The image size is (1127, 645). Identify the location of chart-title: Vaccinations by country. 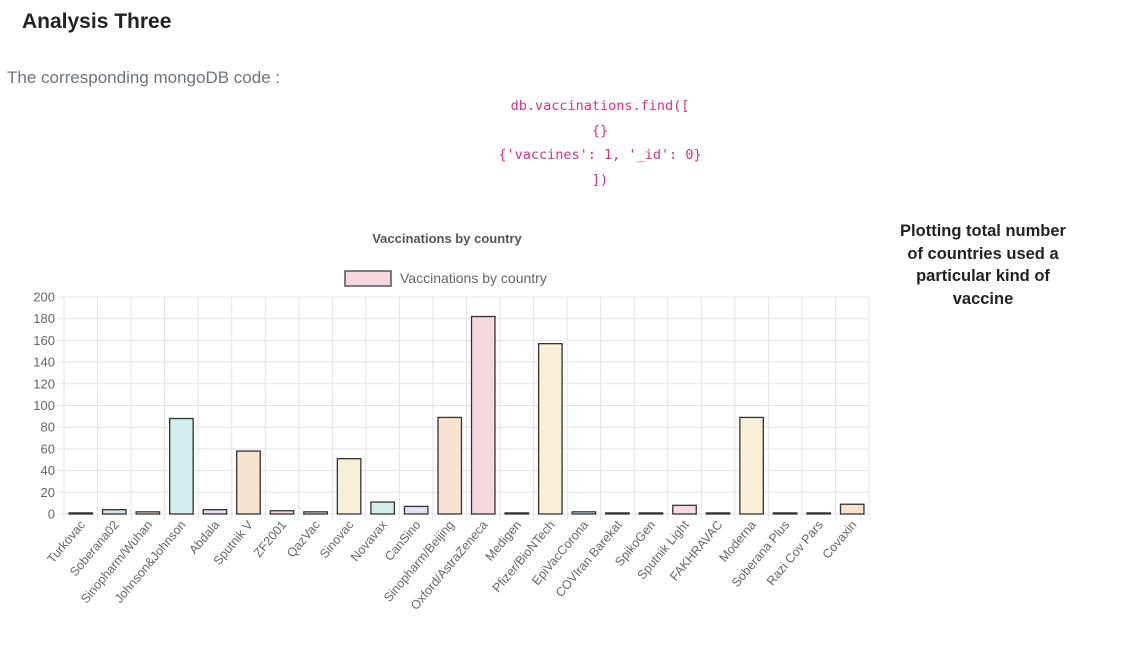
(447, 238).